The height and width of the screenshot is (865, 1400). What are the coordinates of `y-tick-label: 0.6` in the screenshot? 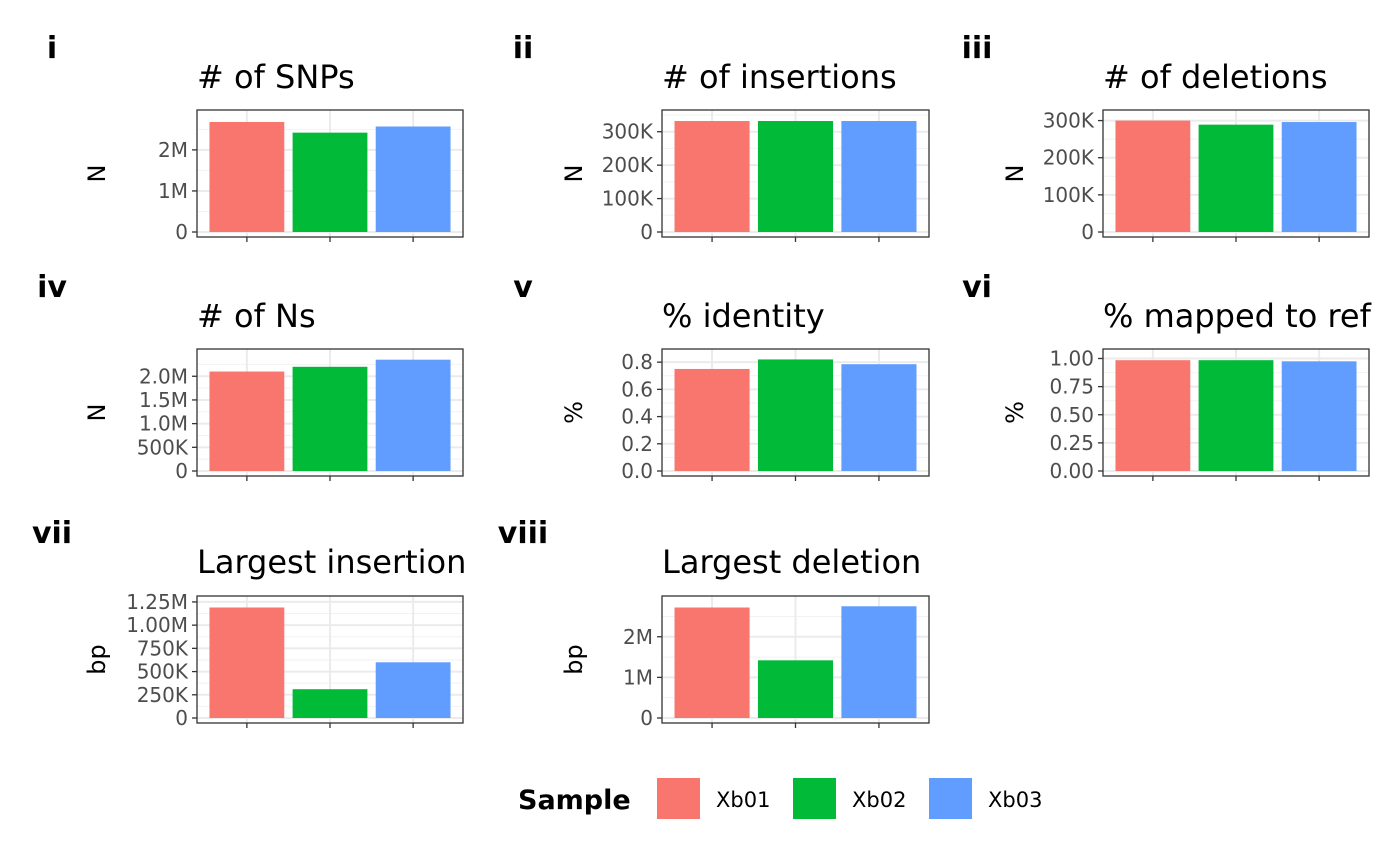 It's located at (637, 389).